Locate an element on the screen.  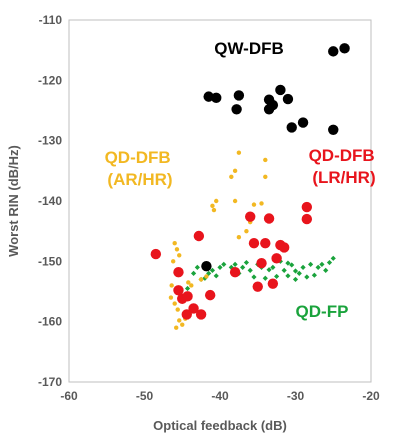
annotation-qd-fp: QD-FP is located at coordinates (322, 311).